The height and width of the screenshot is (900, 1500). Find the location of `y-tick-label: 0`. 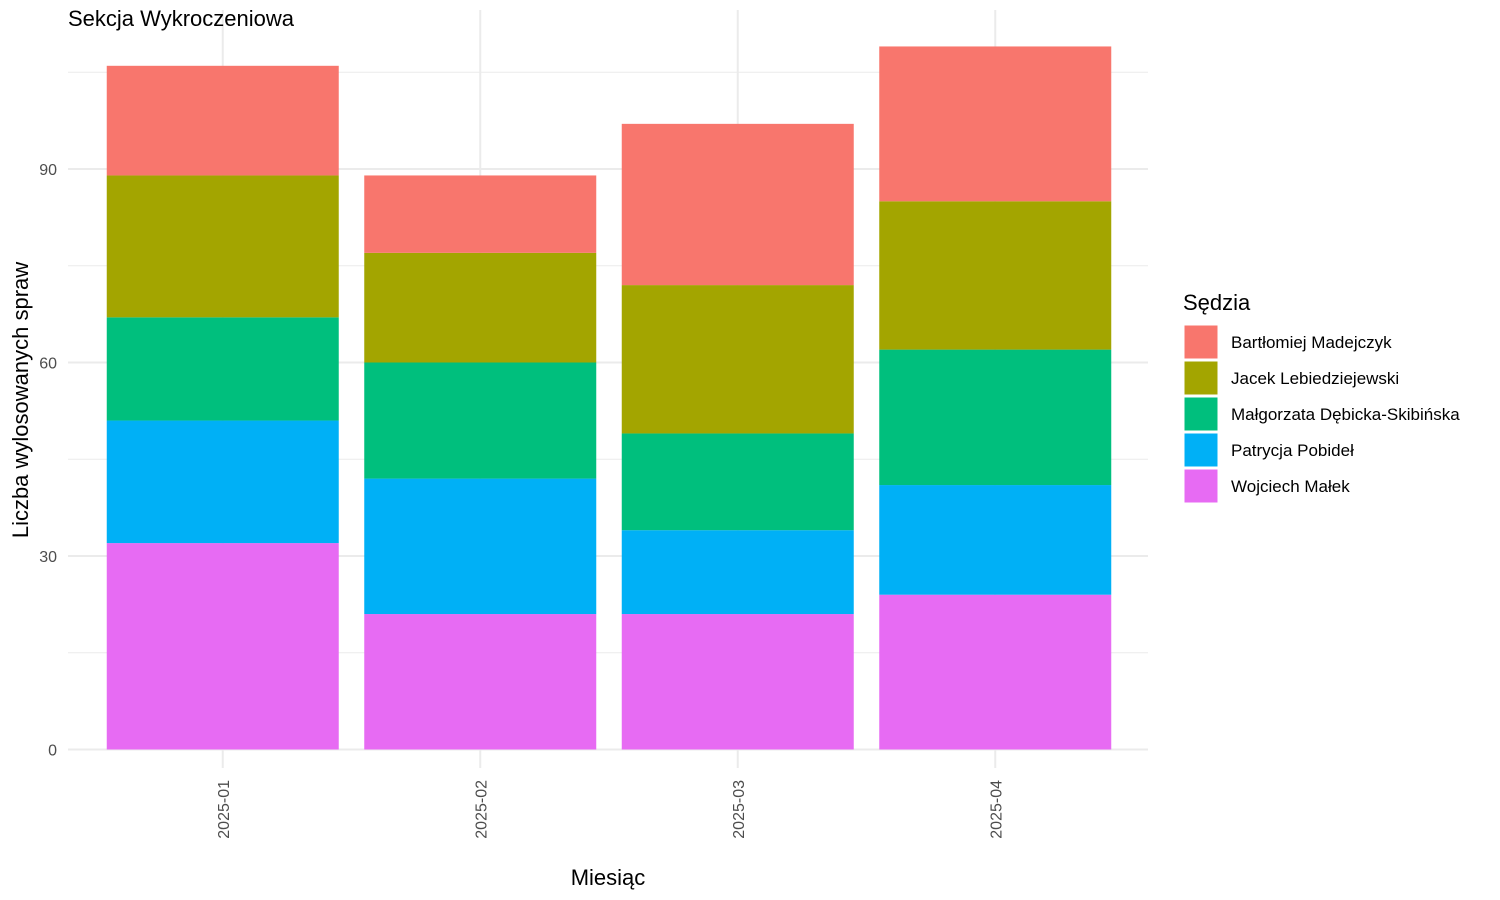

y-tick-label: 0 is located at coordinates (52, 751).